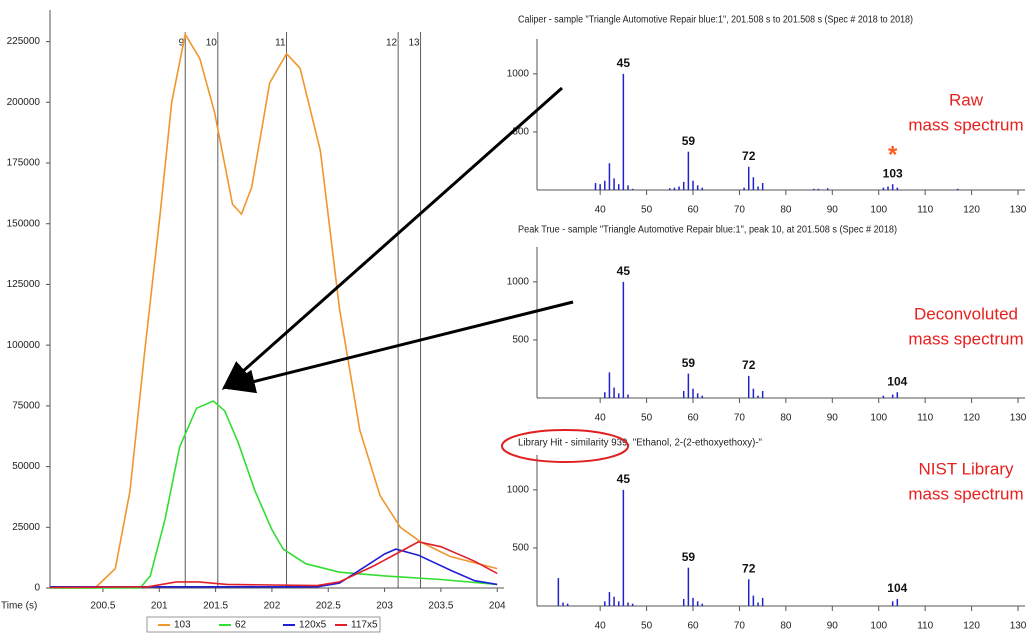 This screenshot has width=1036, height=633. What do you see at coordinates (1018, 210) in the screenshot?
I see `x-tick-label: 130` at bounding box center [1018, 210].